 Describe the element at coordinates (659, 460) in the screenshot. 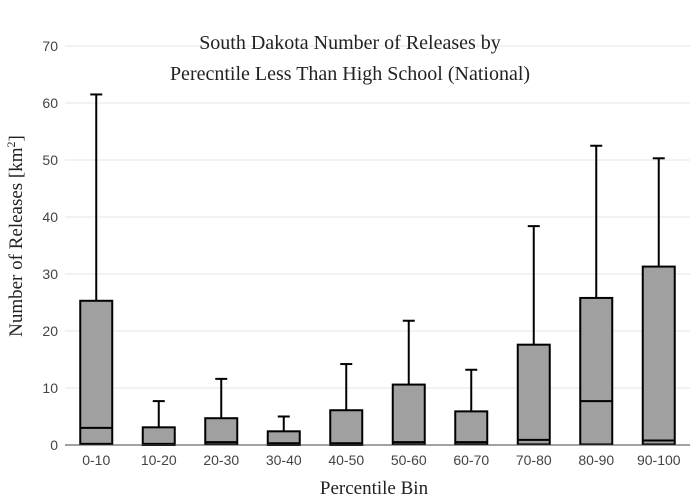

I see `x-tick-label: 90-100` at that location.